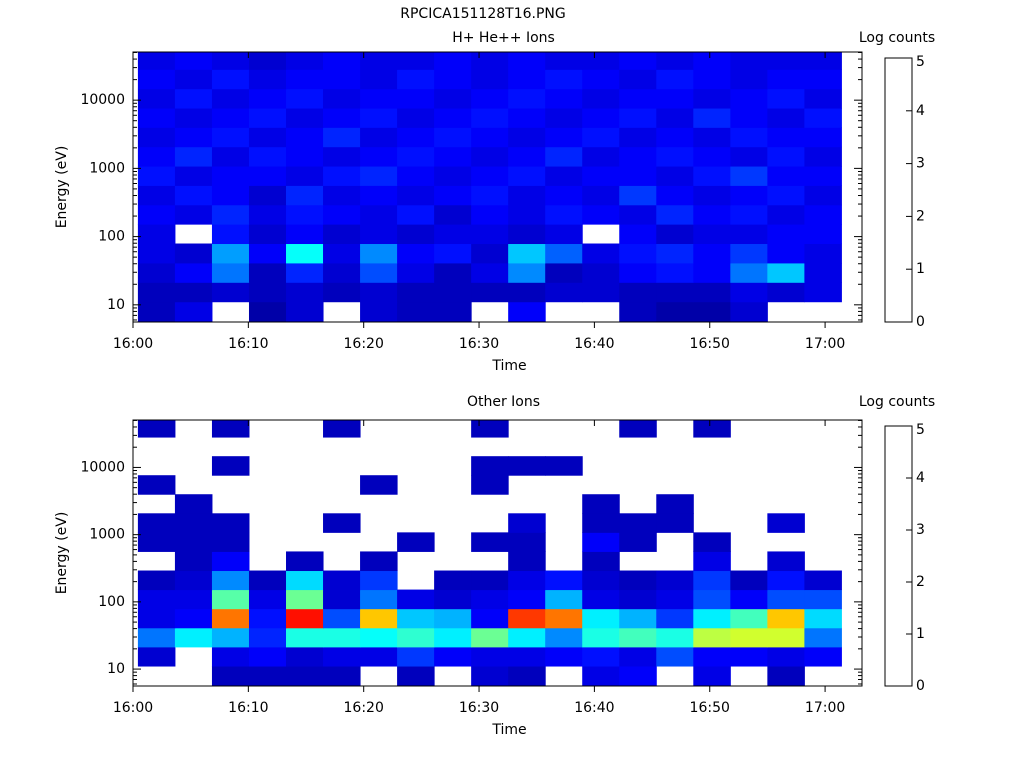 The width and height of the screenshot is (1024, 768). Describe the element at coordinates (920, 62) in the screenshot. I see `colorbar-tick-label: 5` at that location.